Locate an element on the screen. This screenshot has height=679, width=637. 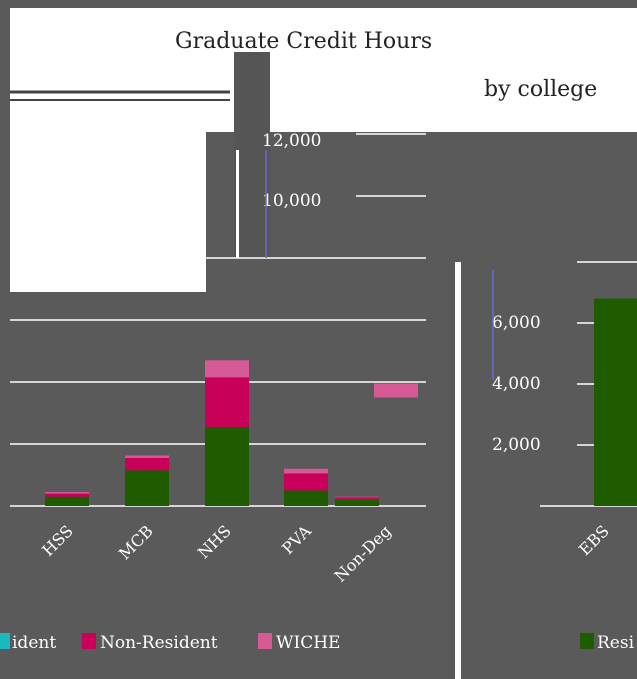
left-category-labels: HSS MCB NHS PVA Non-Deg is located at coordinates (216, 553).